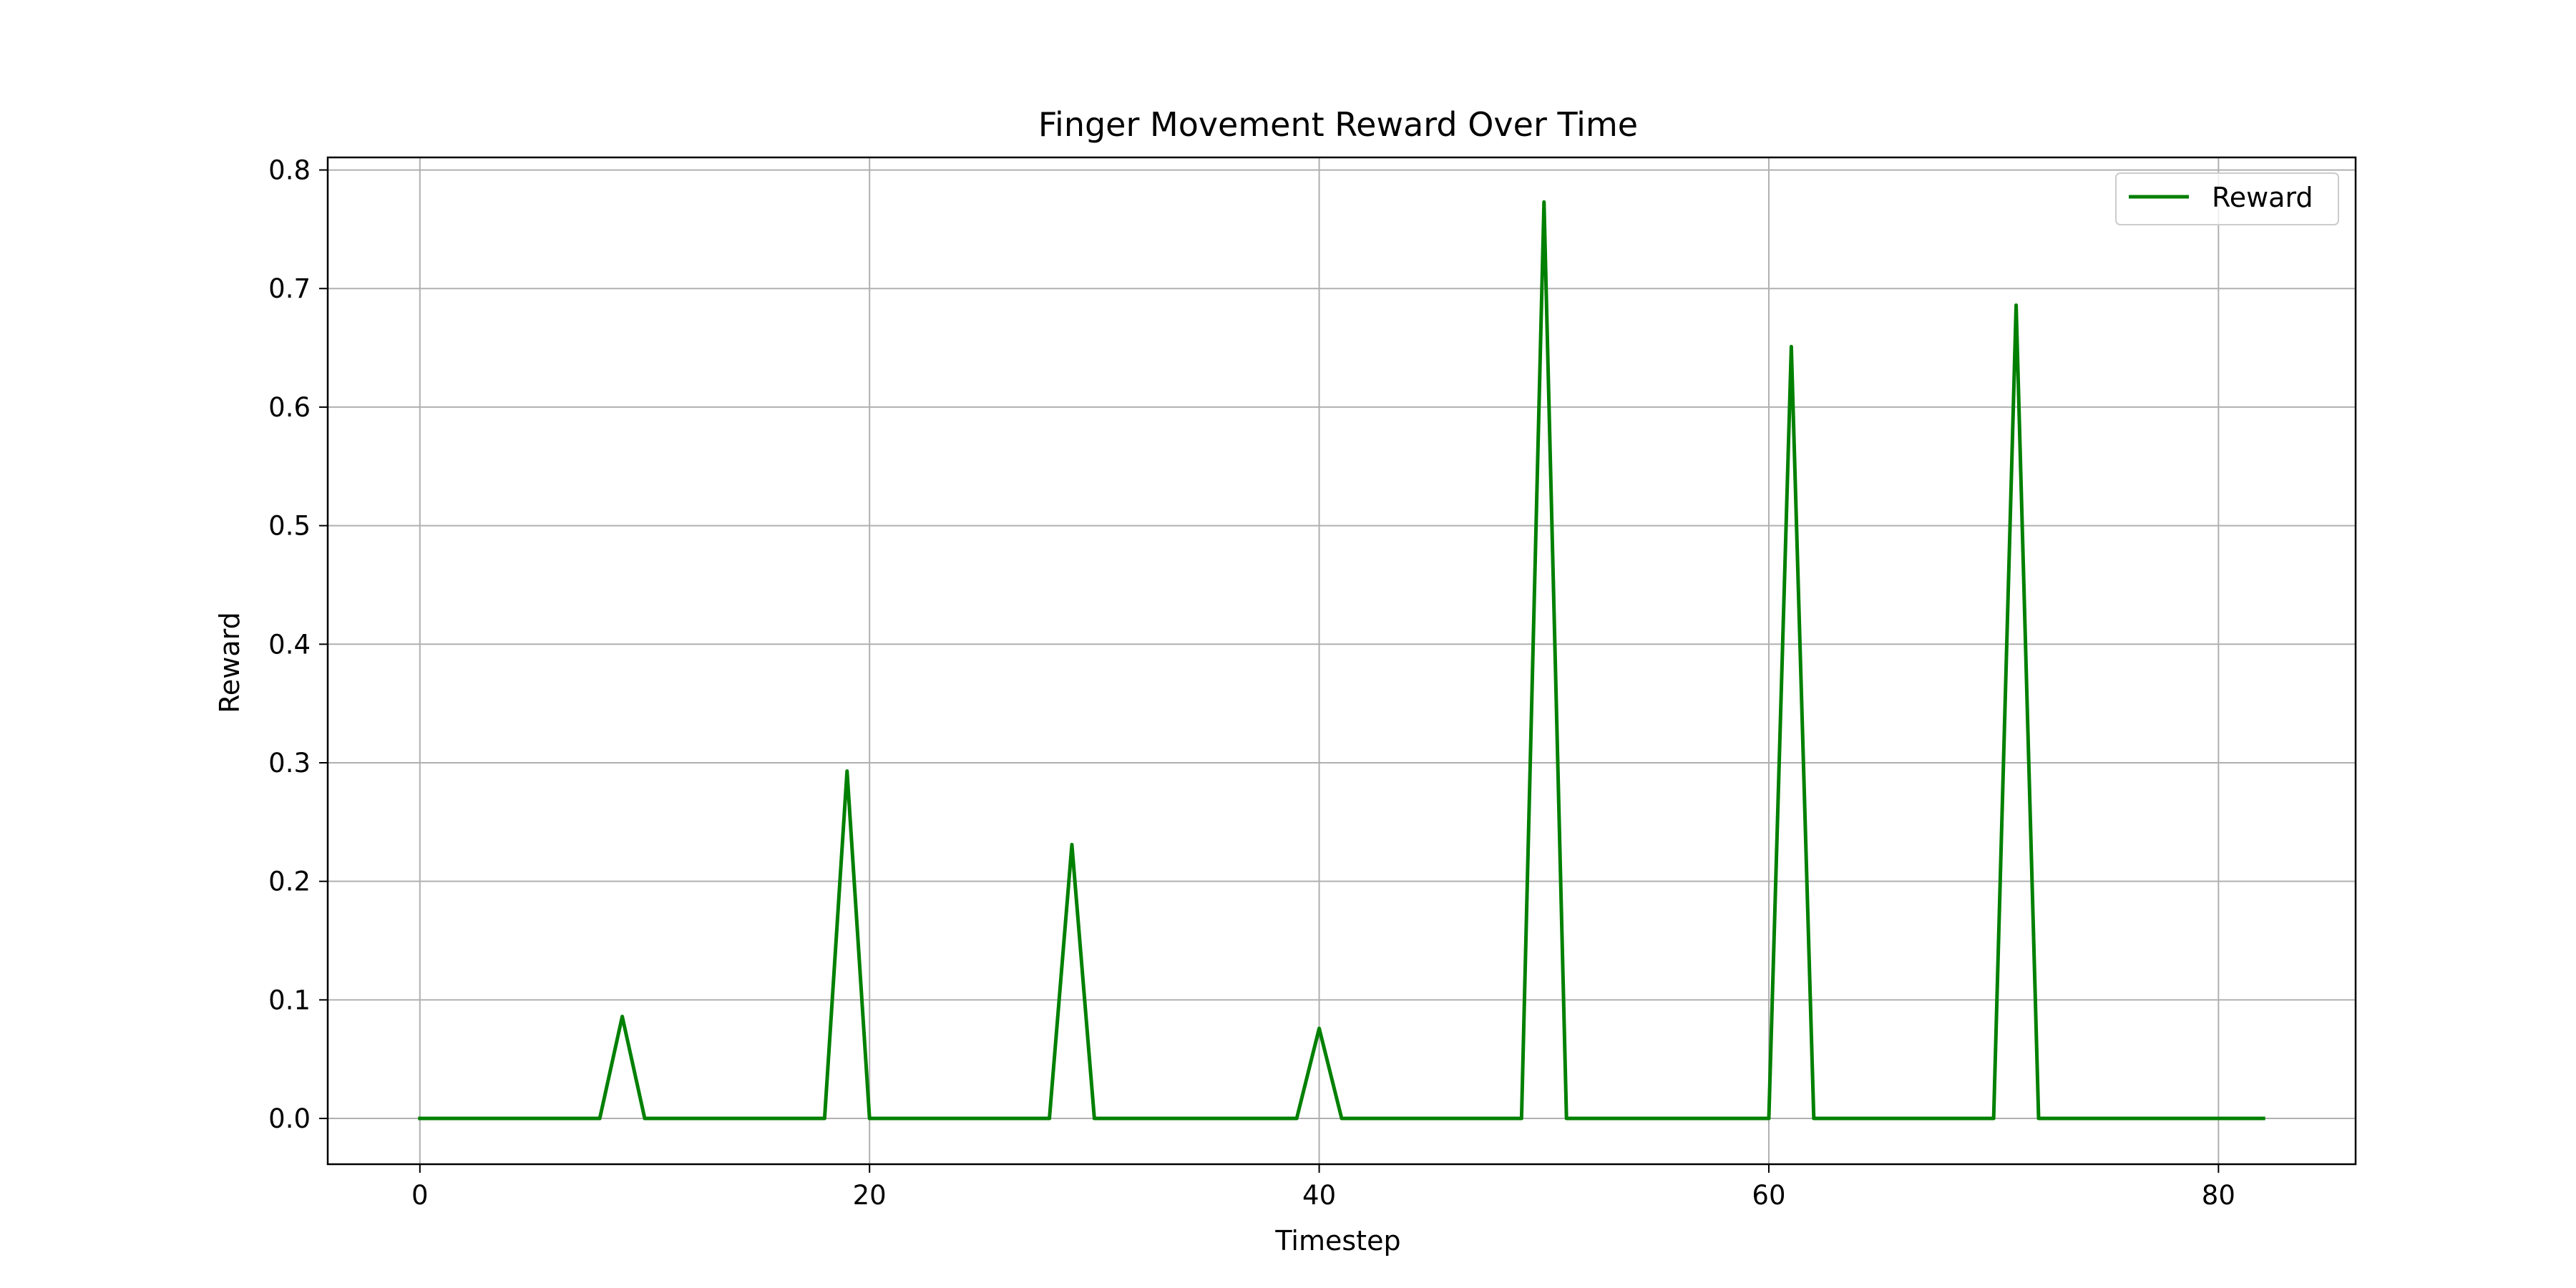 The height and width of the screenshot is (1288, 2576). I want to click on y-axis-label: Reward, so click(229, 662).